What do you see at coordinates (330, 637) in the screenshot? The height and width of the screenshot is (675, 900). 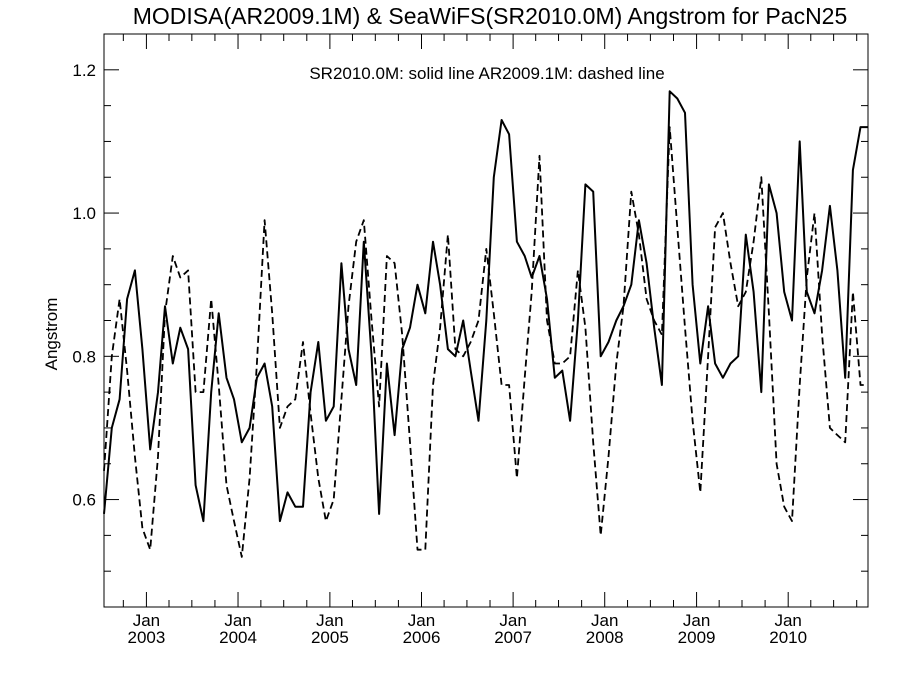 I see `x-tick-label-year: 2005` at bounding box center [330, 637].